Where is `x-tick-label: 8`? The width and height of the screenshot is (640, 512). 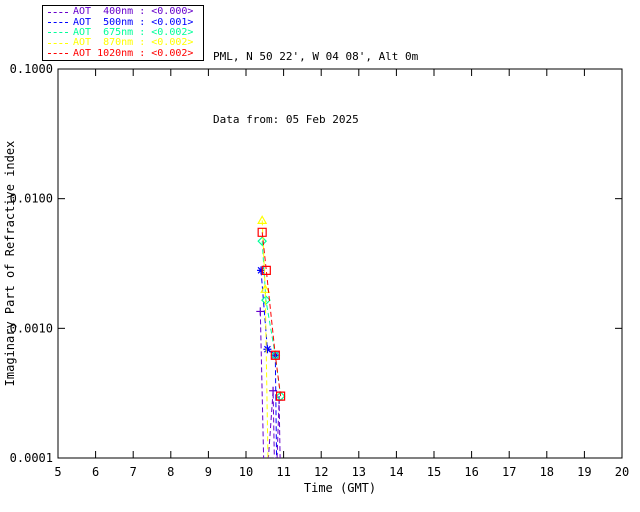 x-tick-label: 8 is located at coordinates (170, 472).